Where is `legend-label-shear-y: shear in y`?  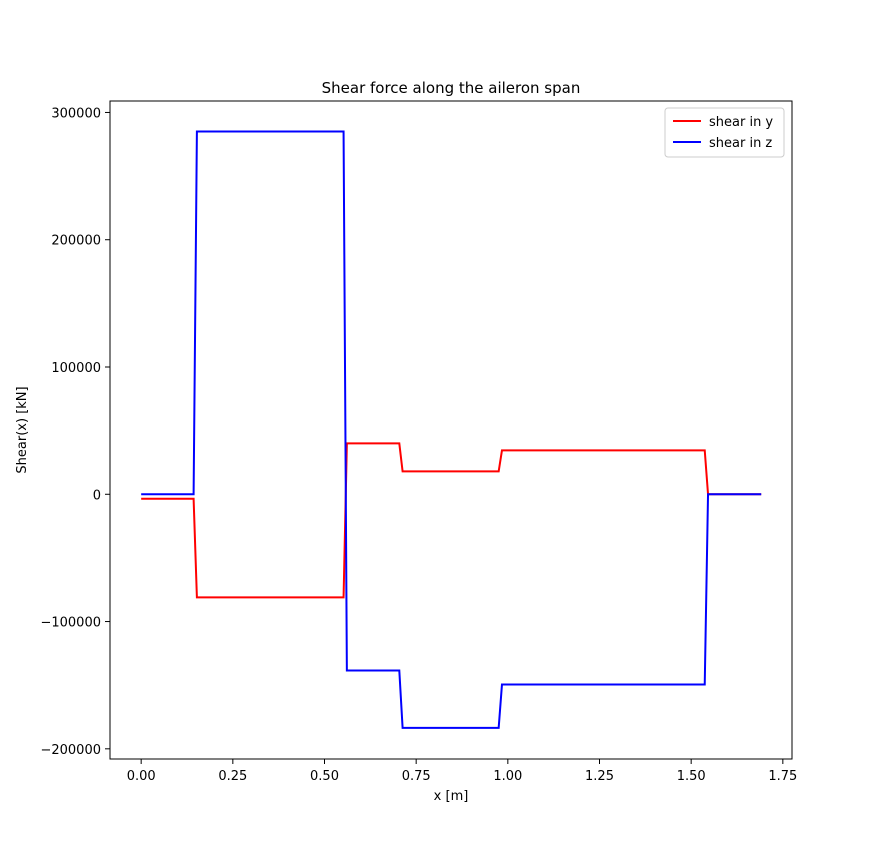
legend-label-shear-y: shear in y is located at coordinates (741, 122).